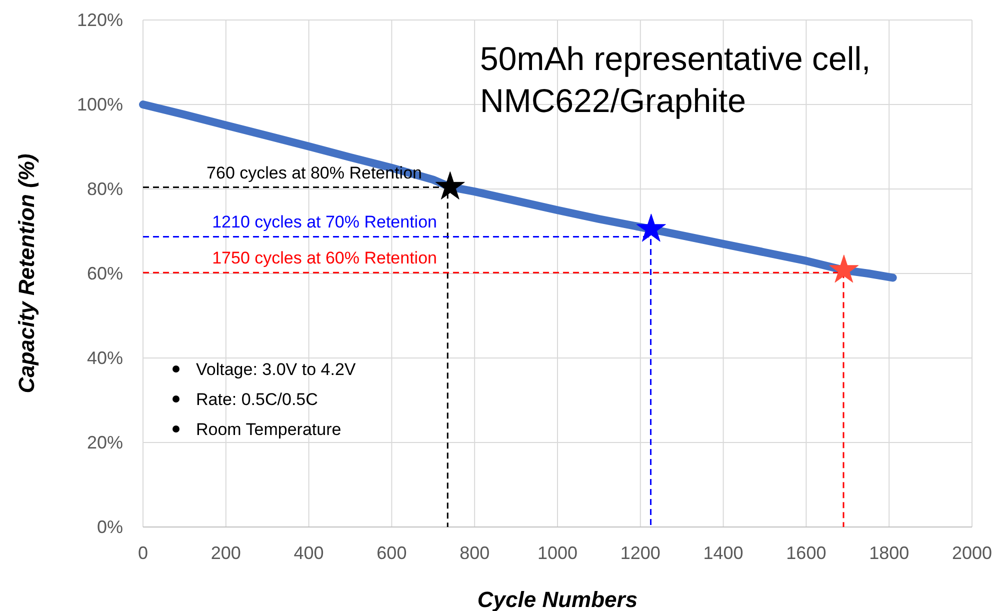  Describe the element at coordinates (104, 358) in the screenshot. I see `y-tick-label: 40%` at that location.